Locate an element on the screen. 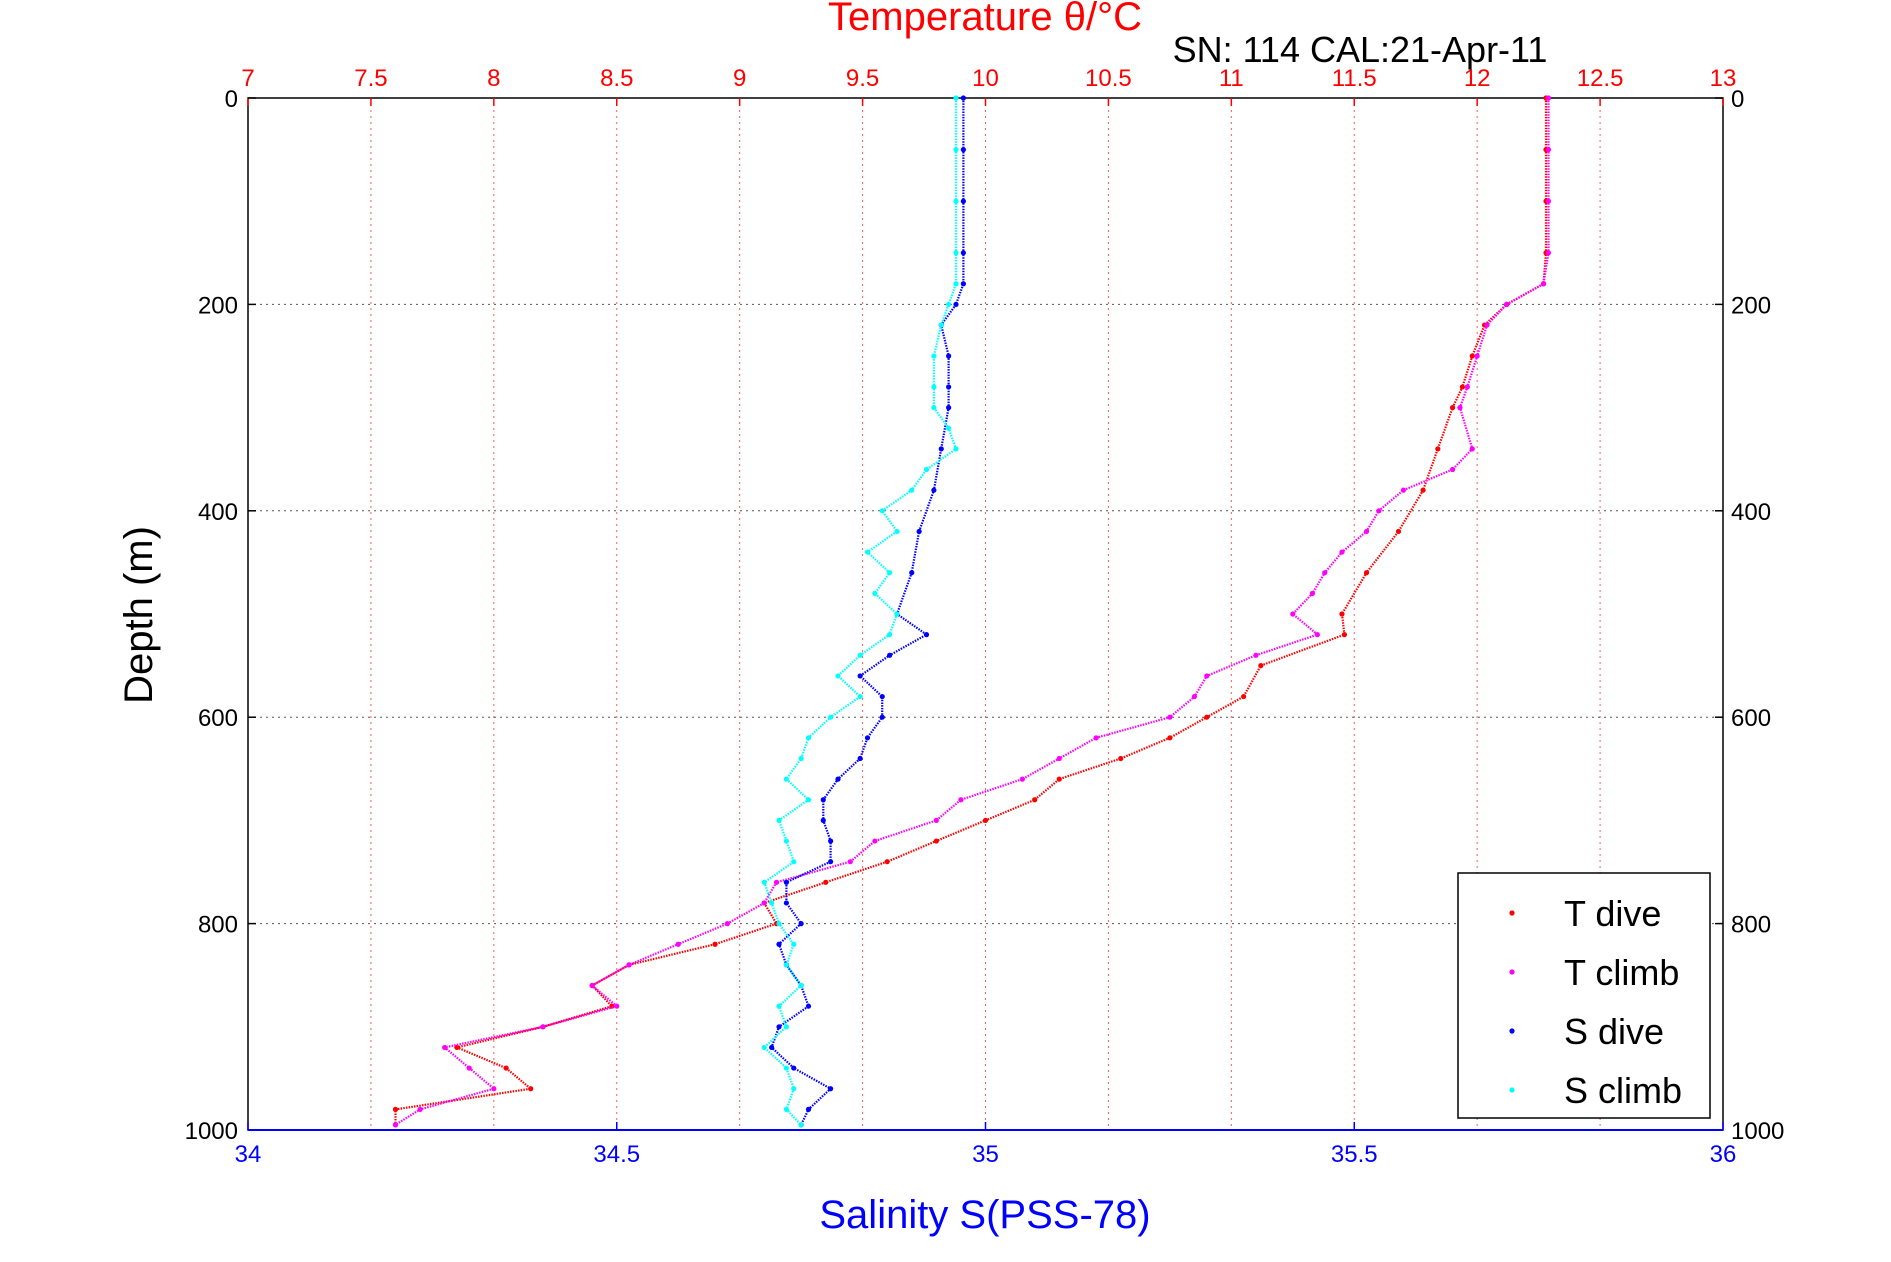  legend-box is located at coordinates (1584, 995).